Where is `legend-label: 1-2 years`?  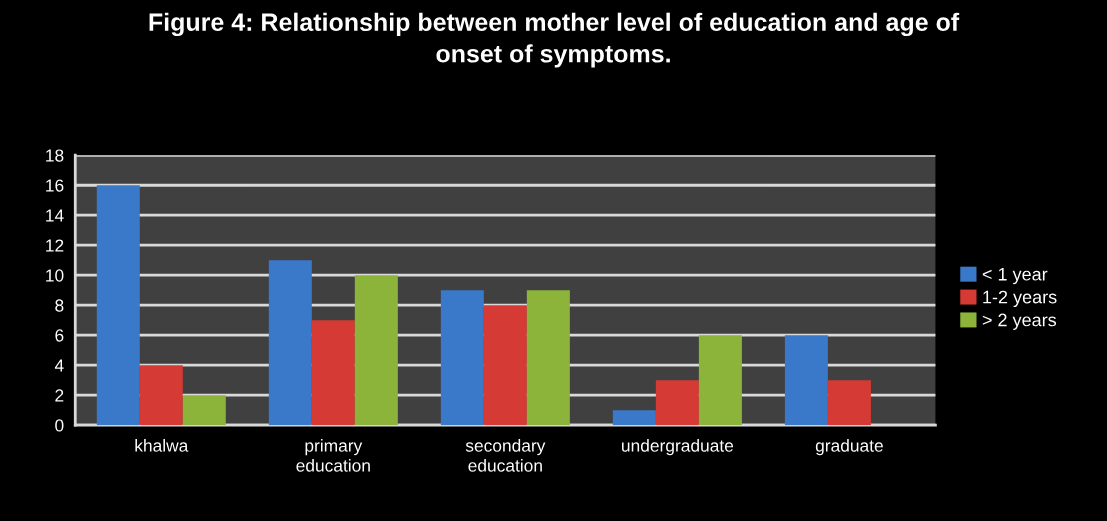
legend-label: 1-2 years is located at coordinates (1020, 299).